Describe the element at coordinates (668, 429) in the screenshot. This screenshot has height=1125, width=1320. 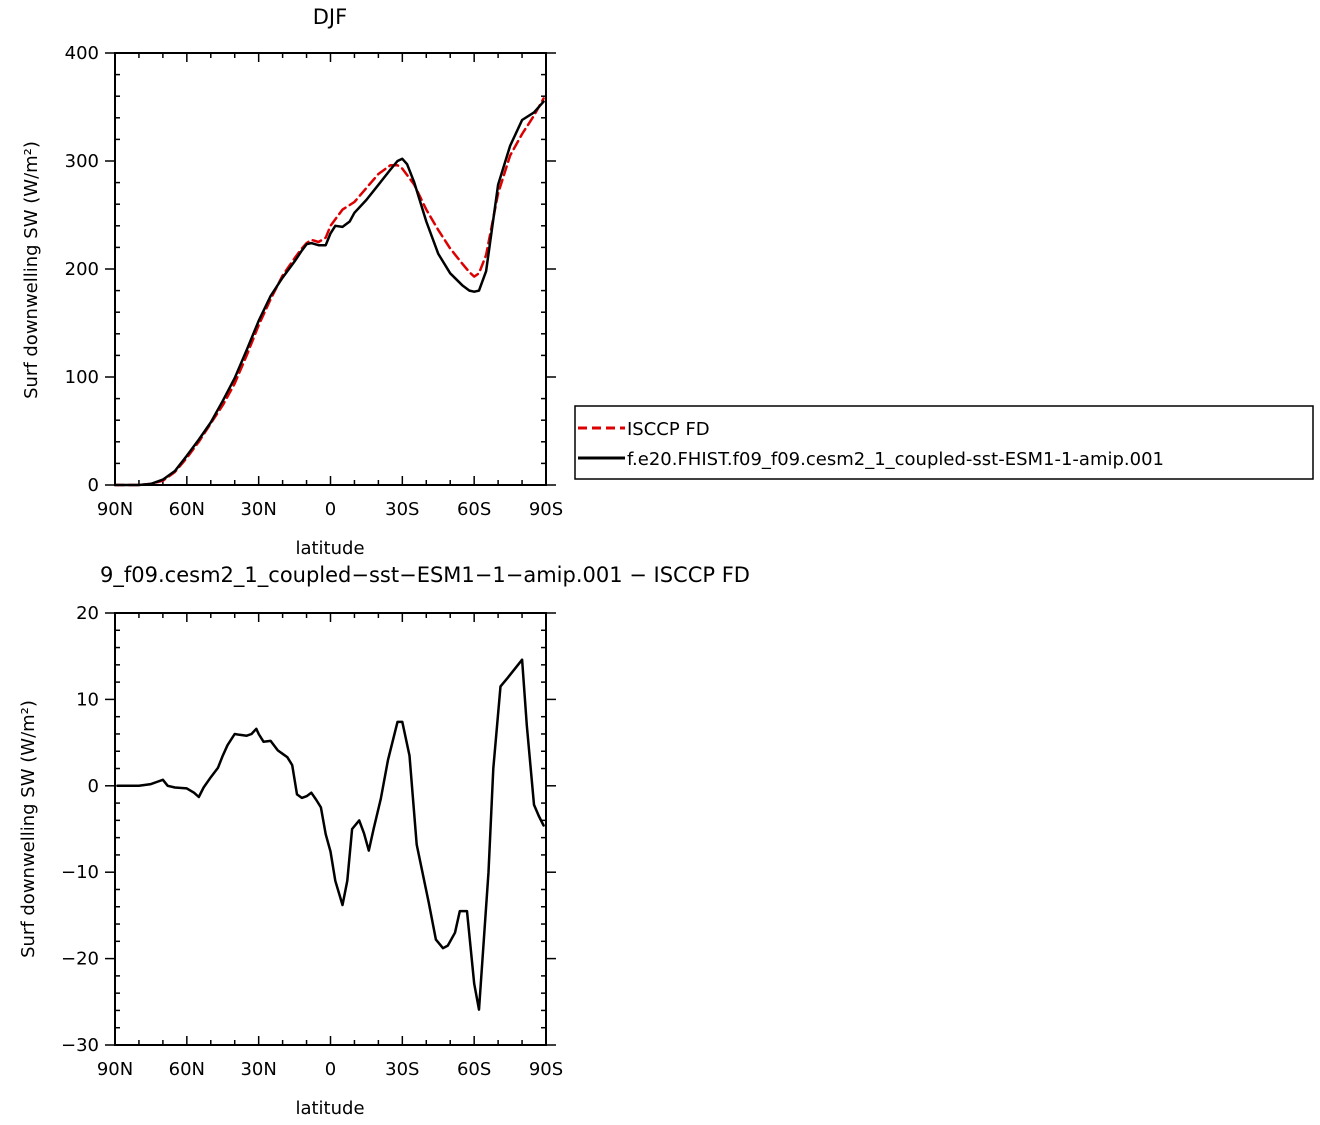
I see `legend-label-isccp: ISCCP FD` at that location.